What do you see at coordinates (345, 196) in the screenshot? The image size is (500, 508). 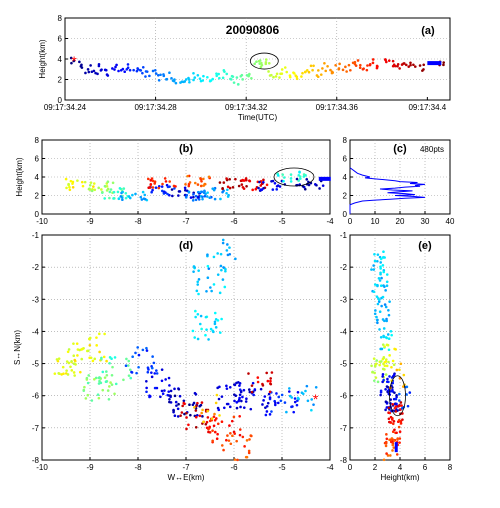 I see `y-tick-label: 2` at bounding box center [345, 196].